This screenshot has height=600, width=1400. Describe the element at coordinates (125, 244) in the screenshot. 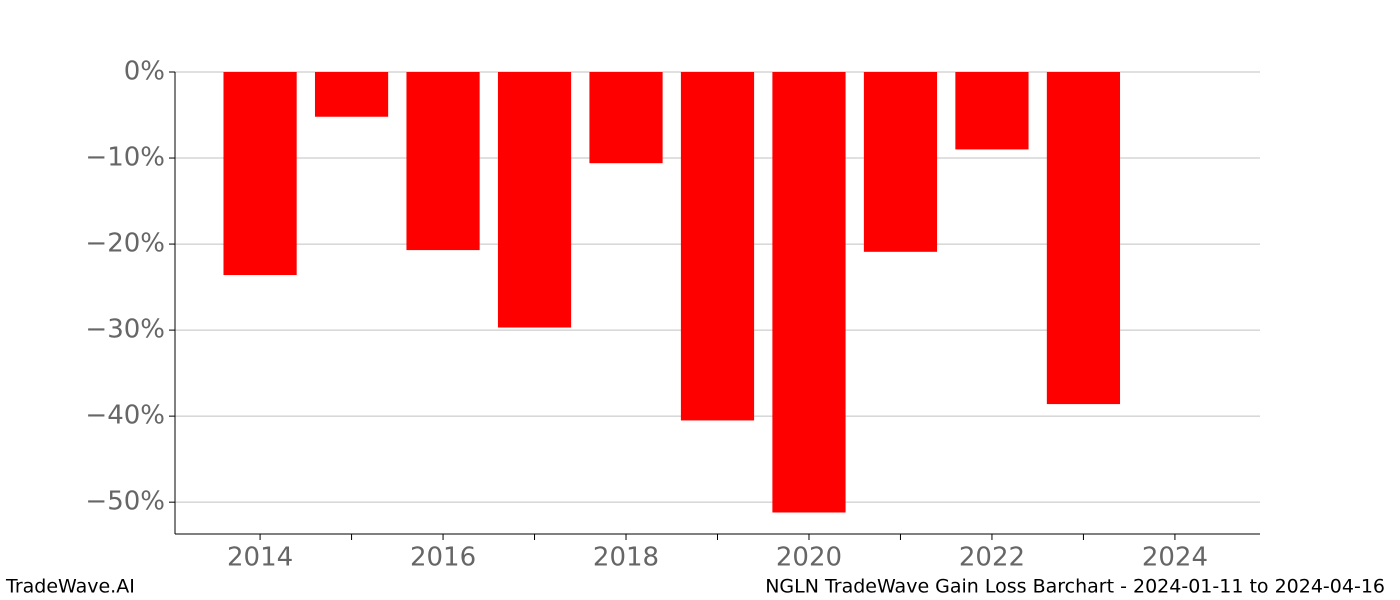

I see `y-tick-label: −20%` at that location.